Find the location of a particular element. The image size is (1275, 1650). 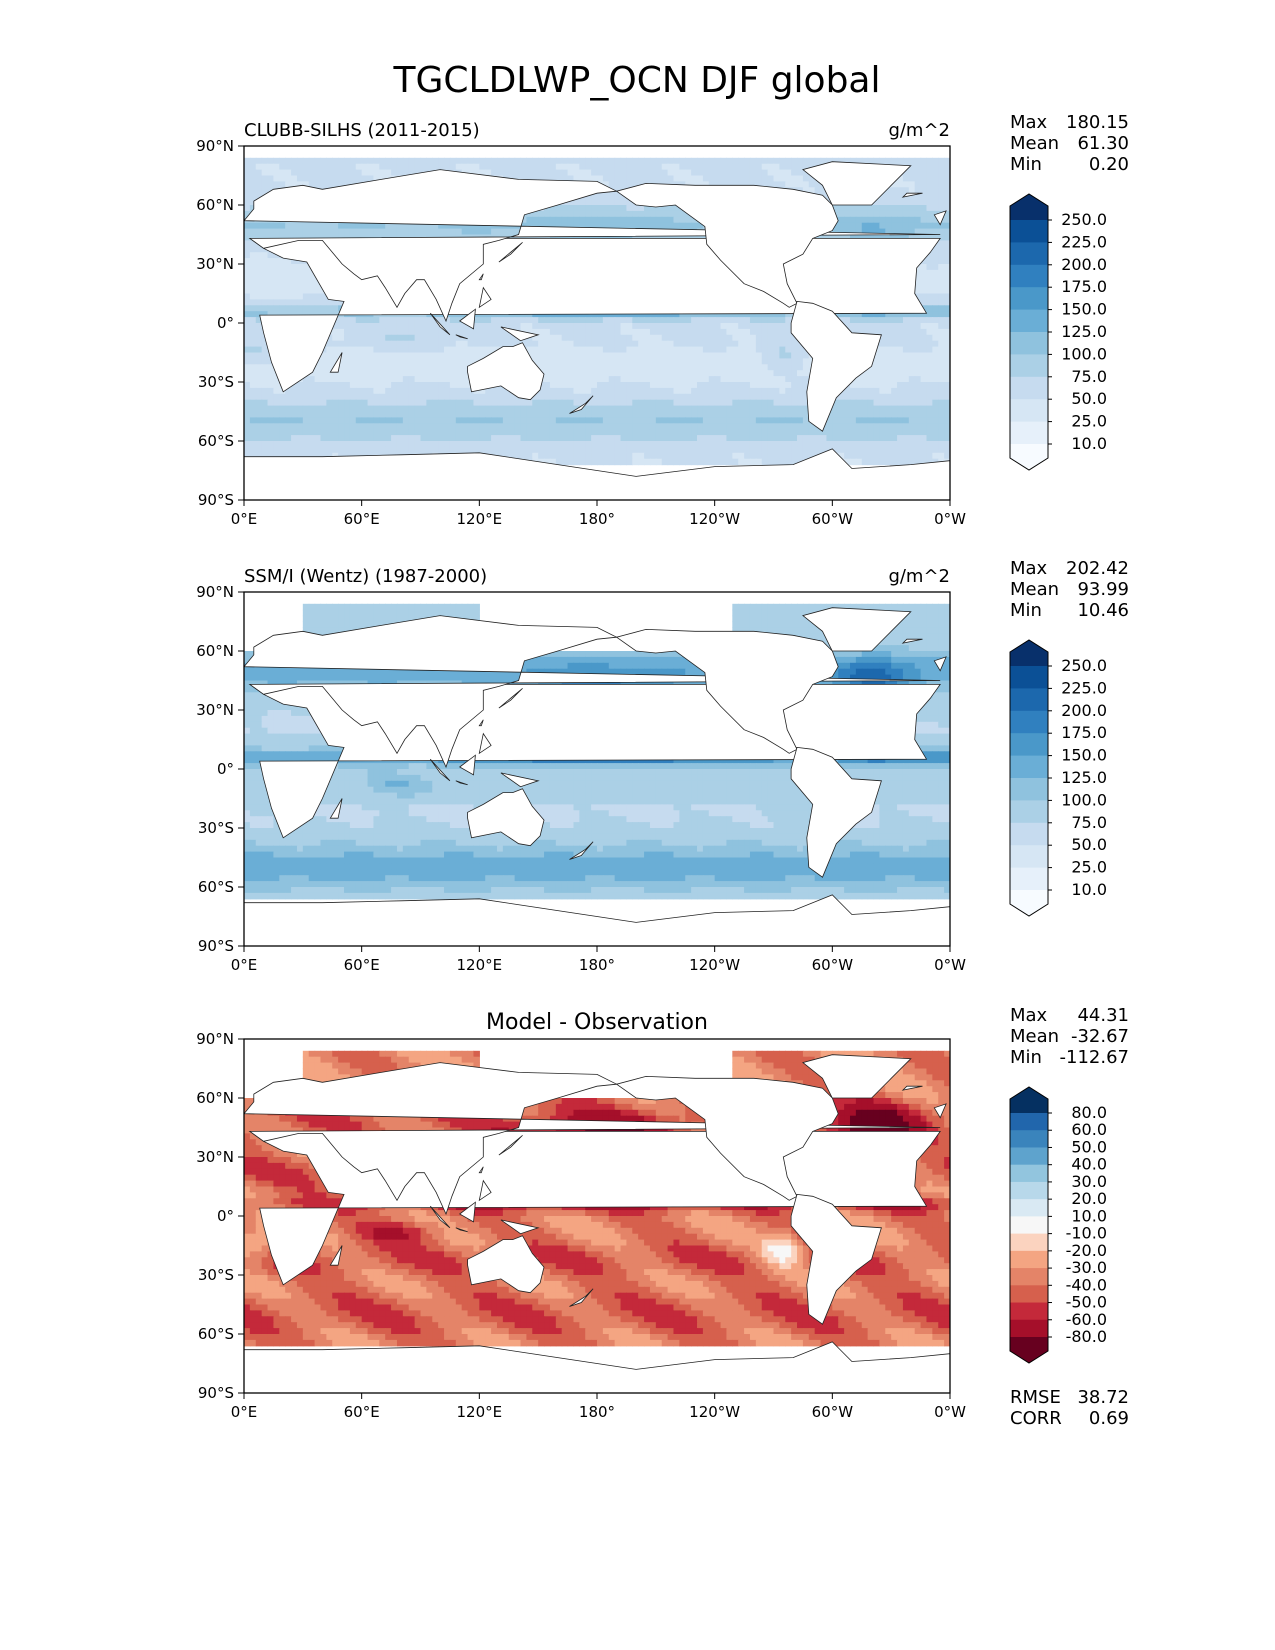

stat-label: Min is located at coordinates (1026, 1057).